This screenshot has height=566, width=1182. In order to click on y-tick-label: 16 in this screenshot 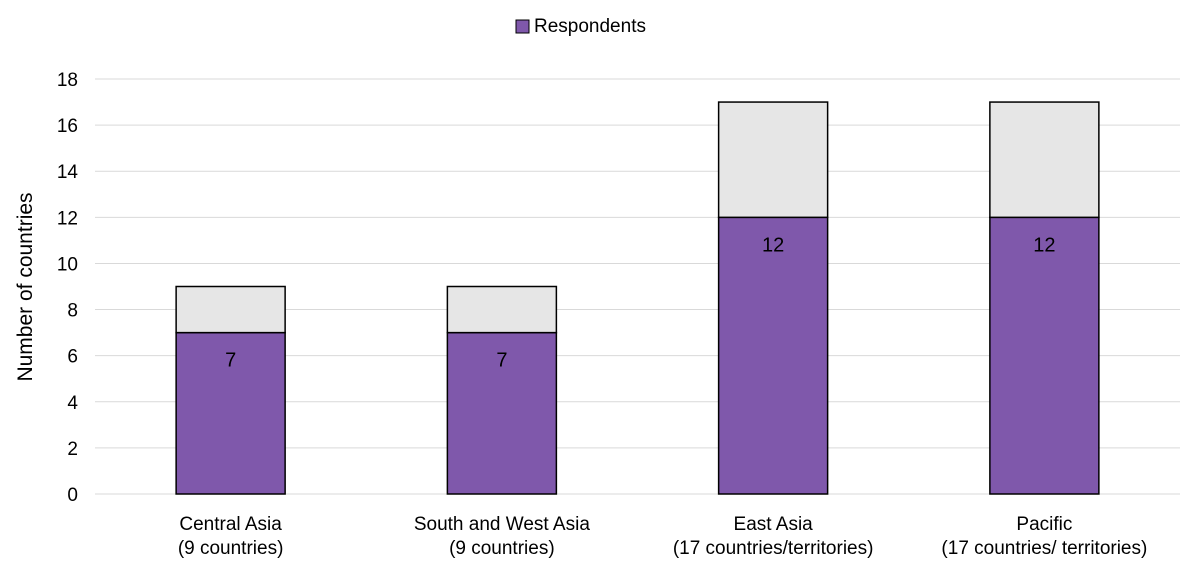, I will do `click(67, 126)`.